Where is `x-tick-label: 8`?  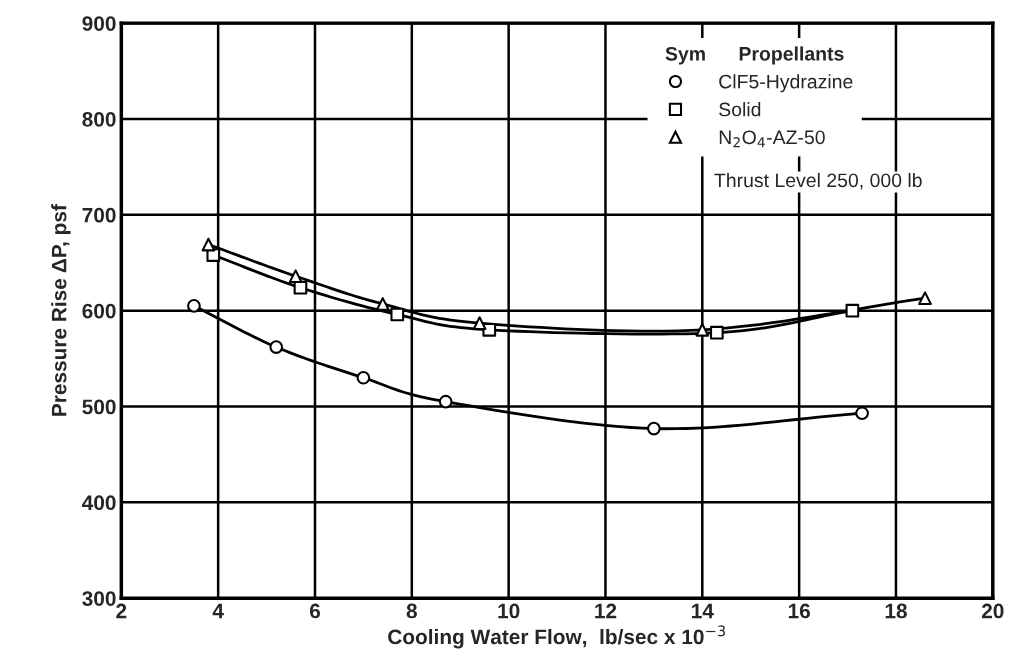
x-tick-label: 8 is located at coordinates (411, 611).